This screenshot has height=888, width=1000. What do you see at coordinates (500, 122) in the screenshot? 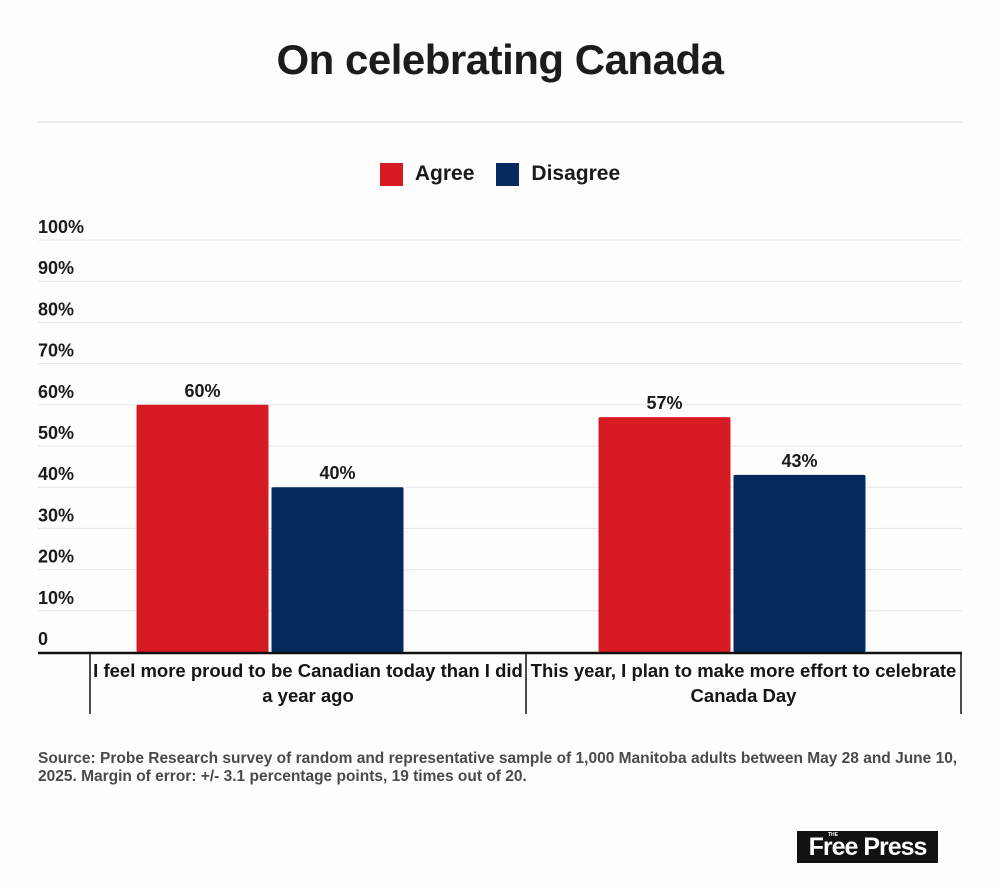
I see `title-divider` at bounding box center [500, 122].